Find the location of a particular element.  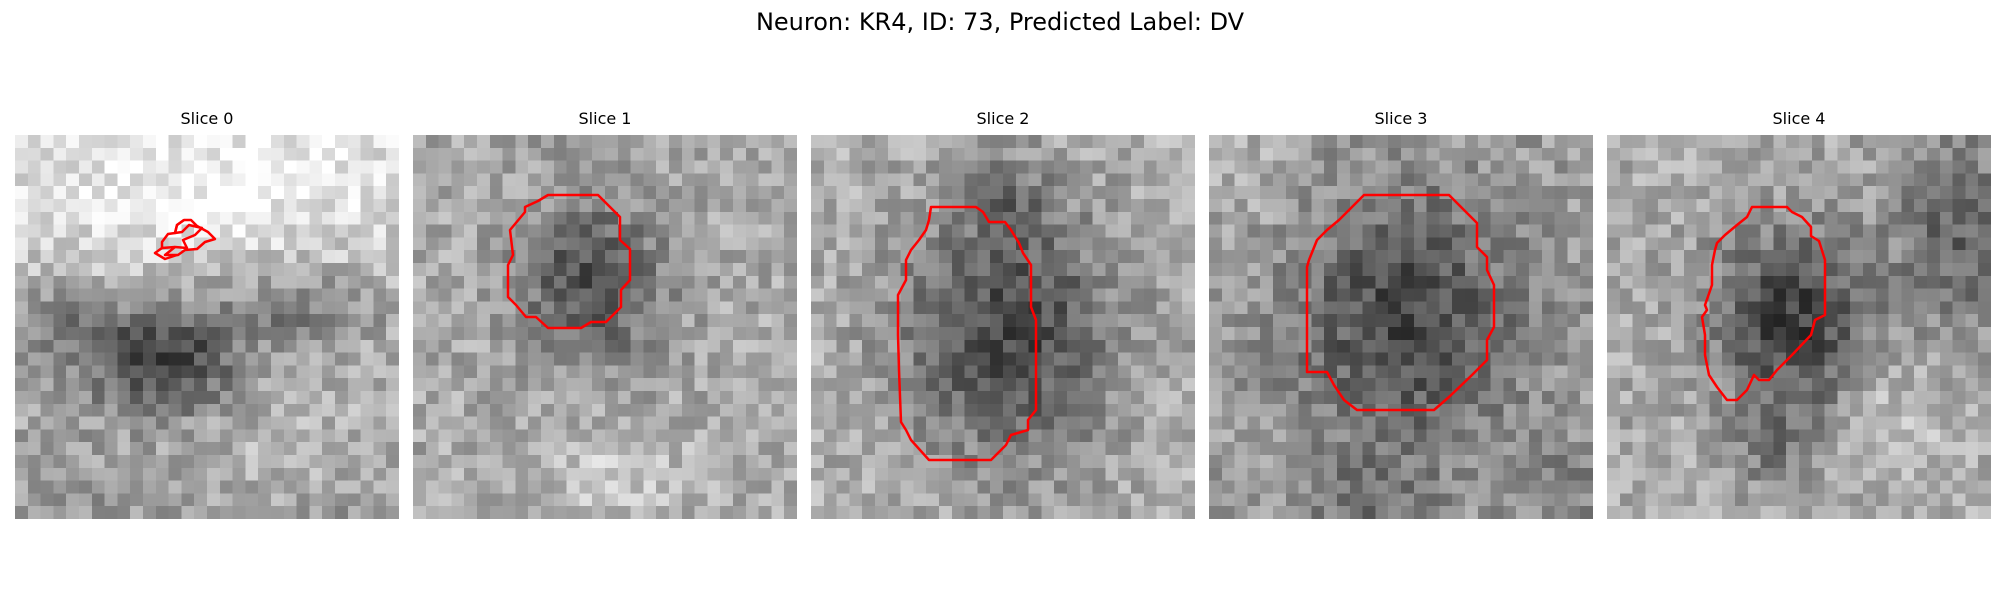

slice-title: Slice 3 is located at coordinates (1401, 118).